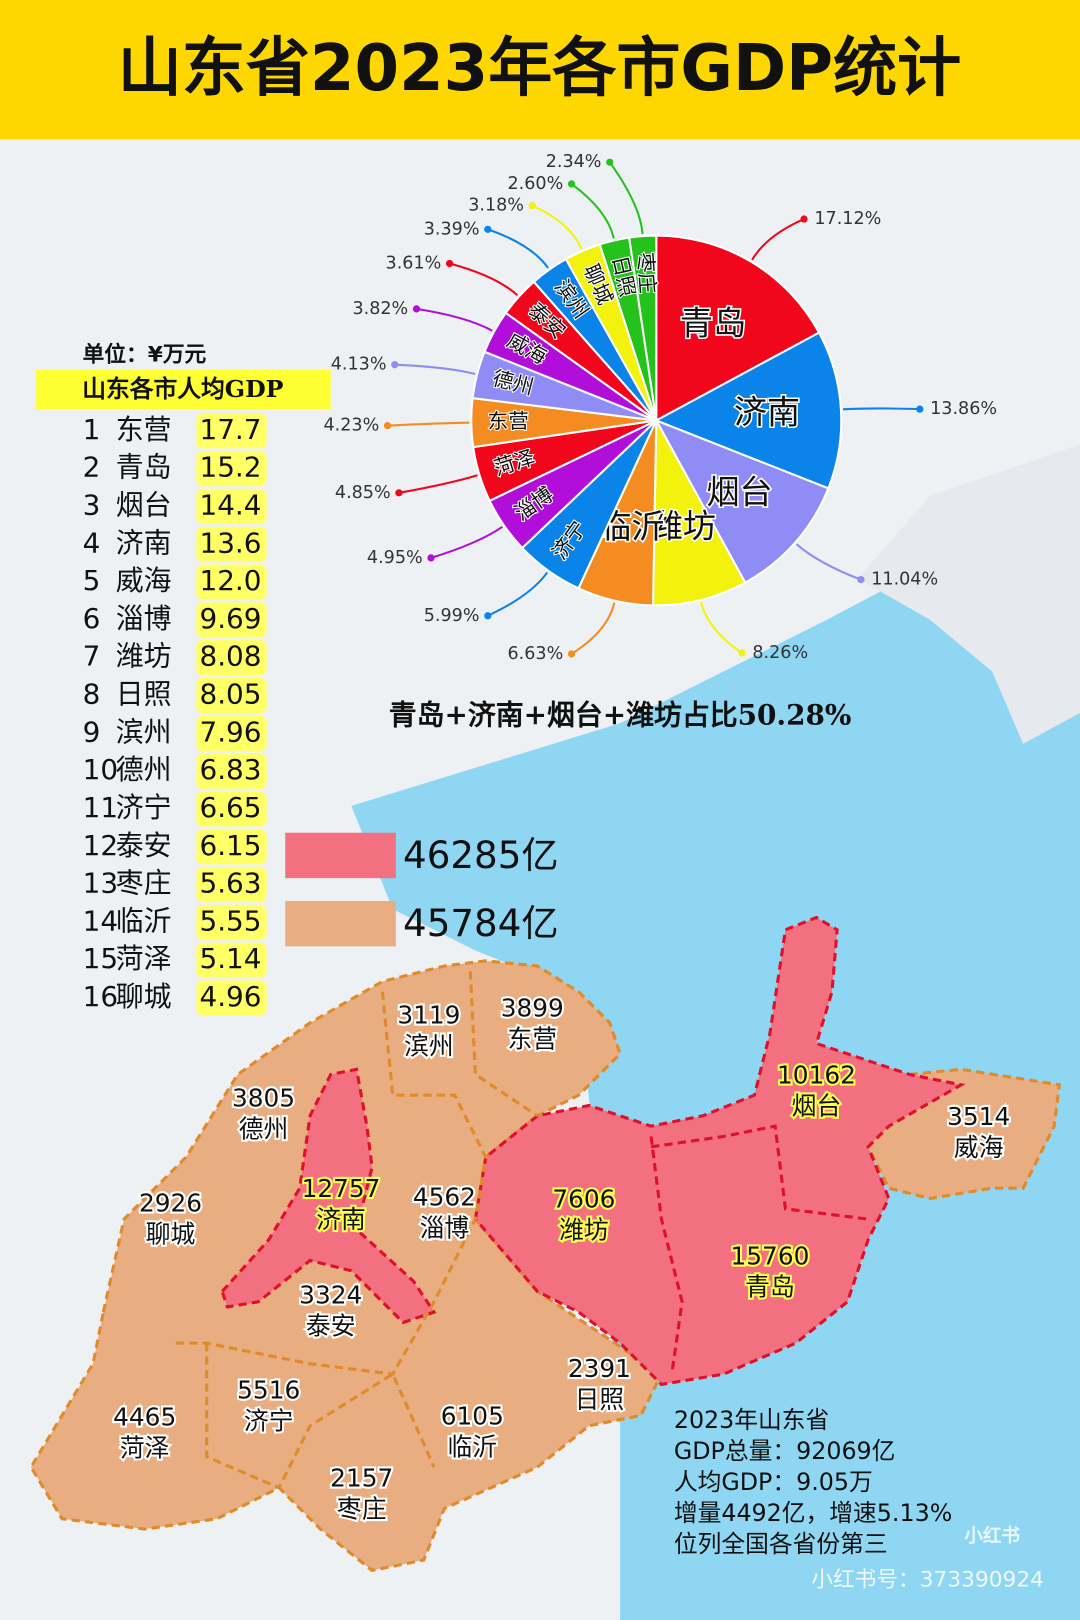  What do you see at coordinates (144, 542) in the screenshot?
I see `city: 济南` at bounding box center [144, 542].